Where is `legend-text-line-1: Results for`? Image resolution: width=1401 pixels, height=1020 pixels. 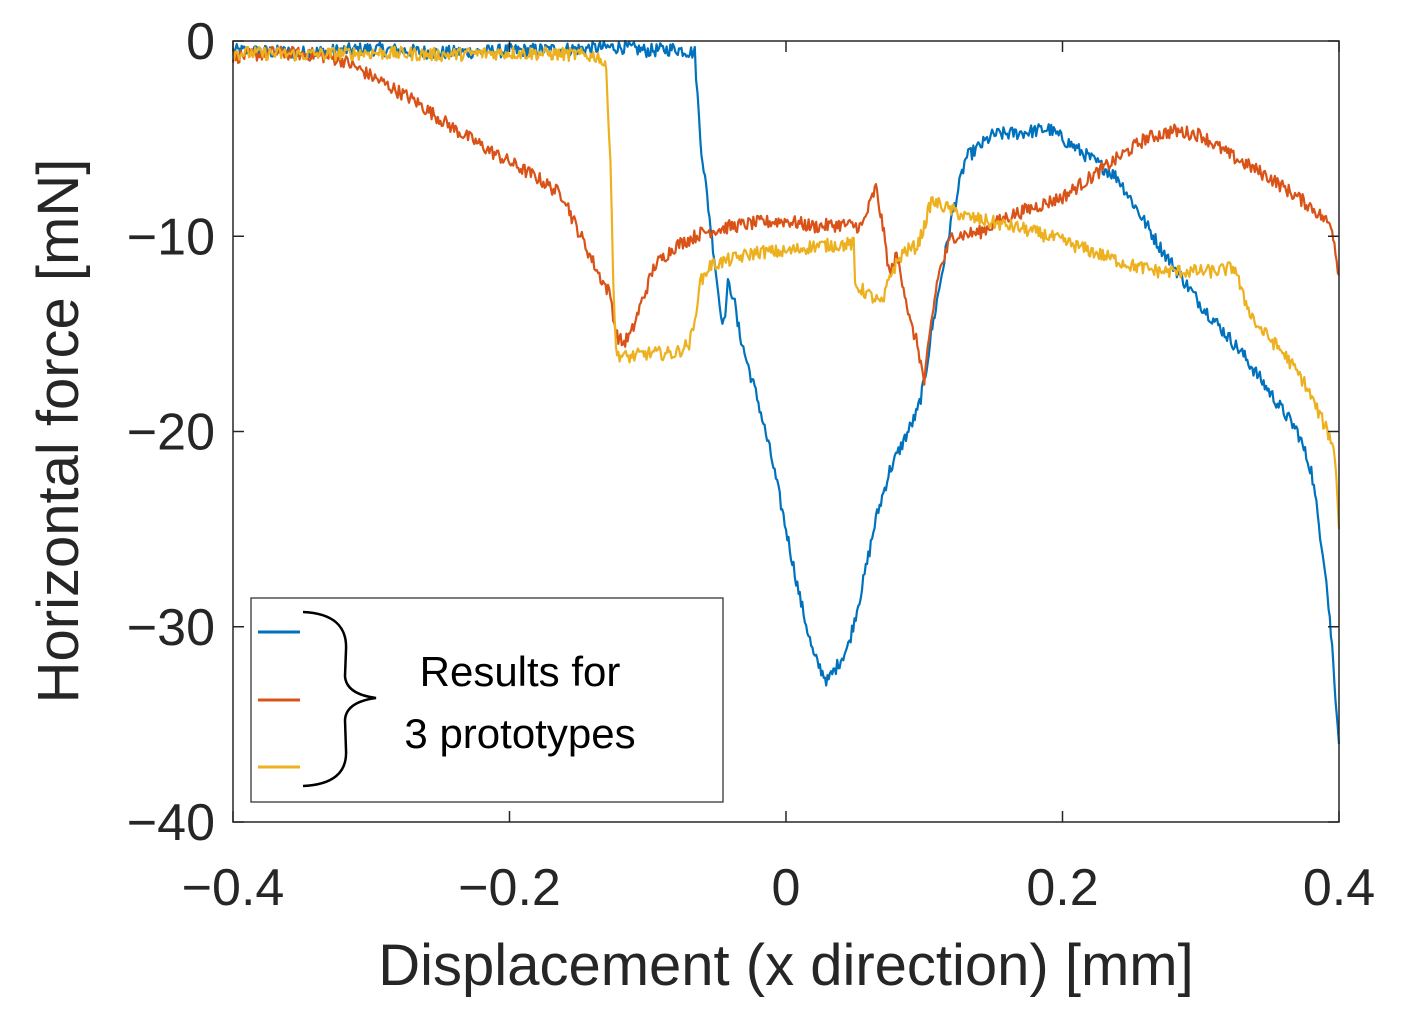
legend-text-line-1: Results for is located at coordinates (520, 671).